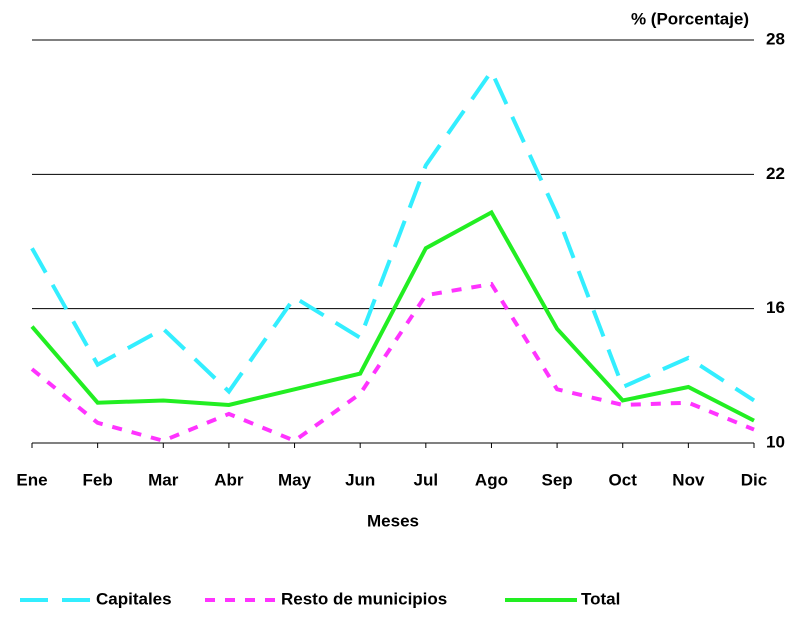  Describe the element at coordinates (163, 479) in the screenshot. I see `x-tick-label: Mar` at that location.